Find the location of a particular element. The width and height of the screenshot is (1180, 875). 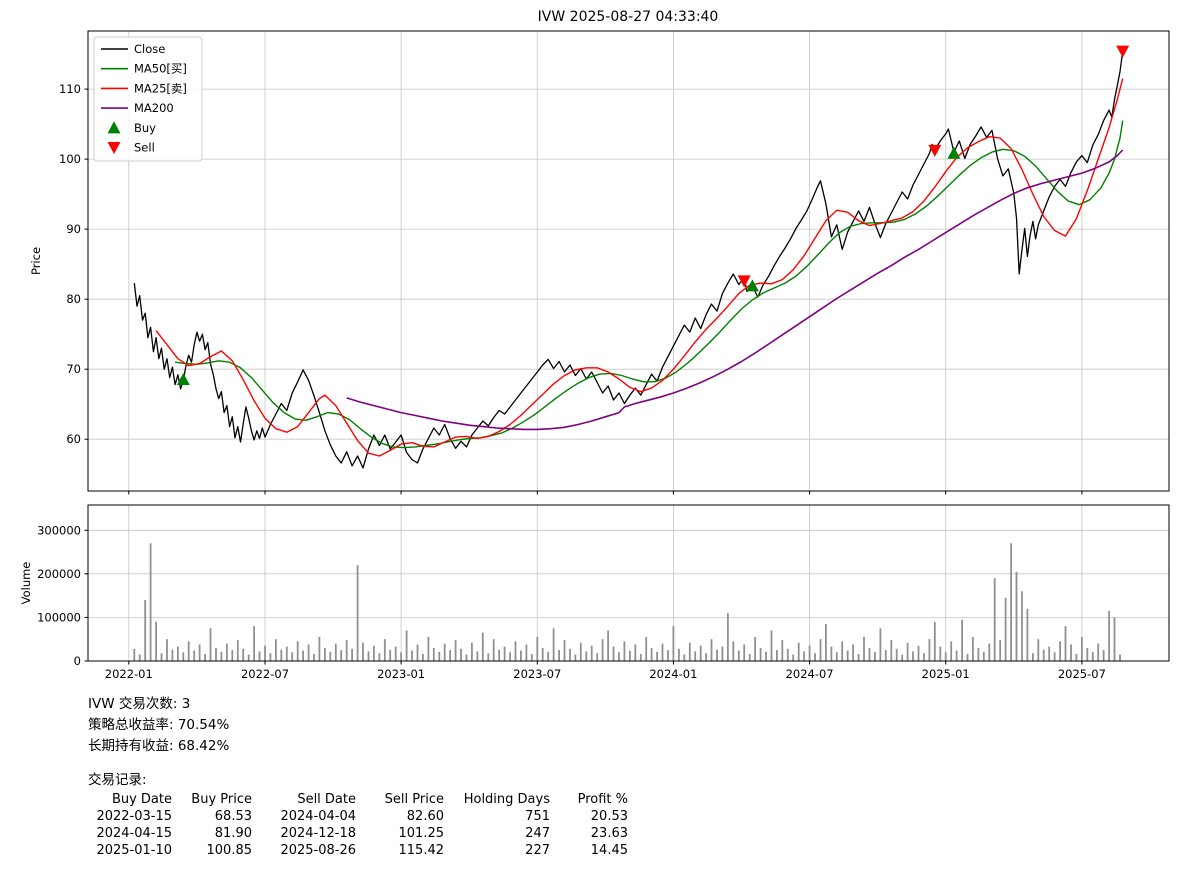

cell-profit: 20.53 is located at coordinates (609, 816).